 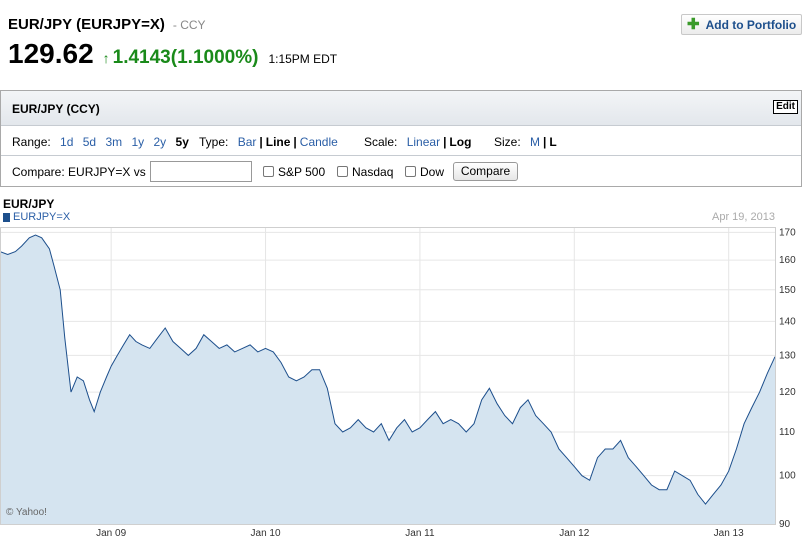 I want to click on sp500-label: S&P 500, so click(x=302, y=172).